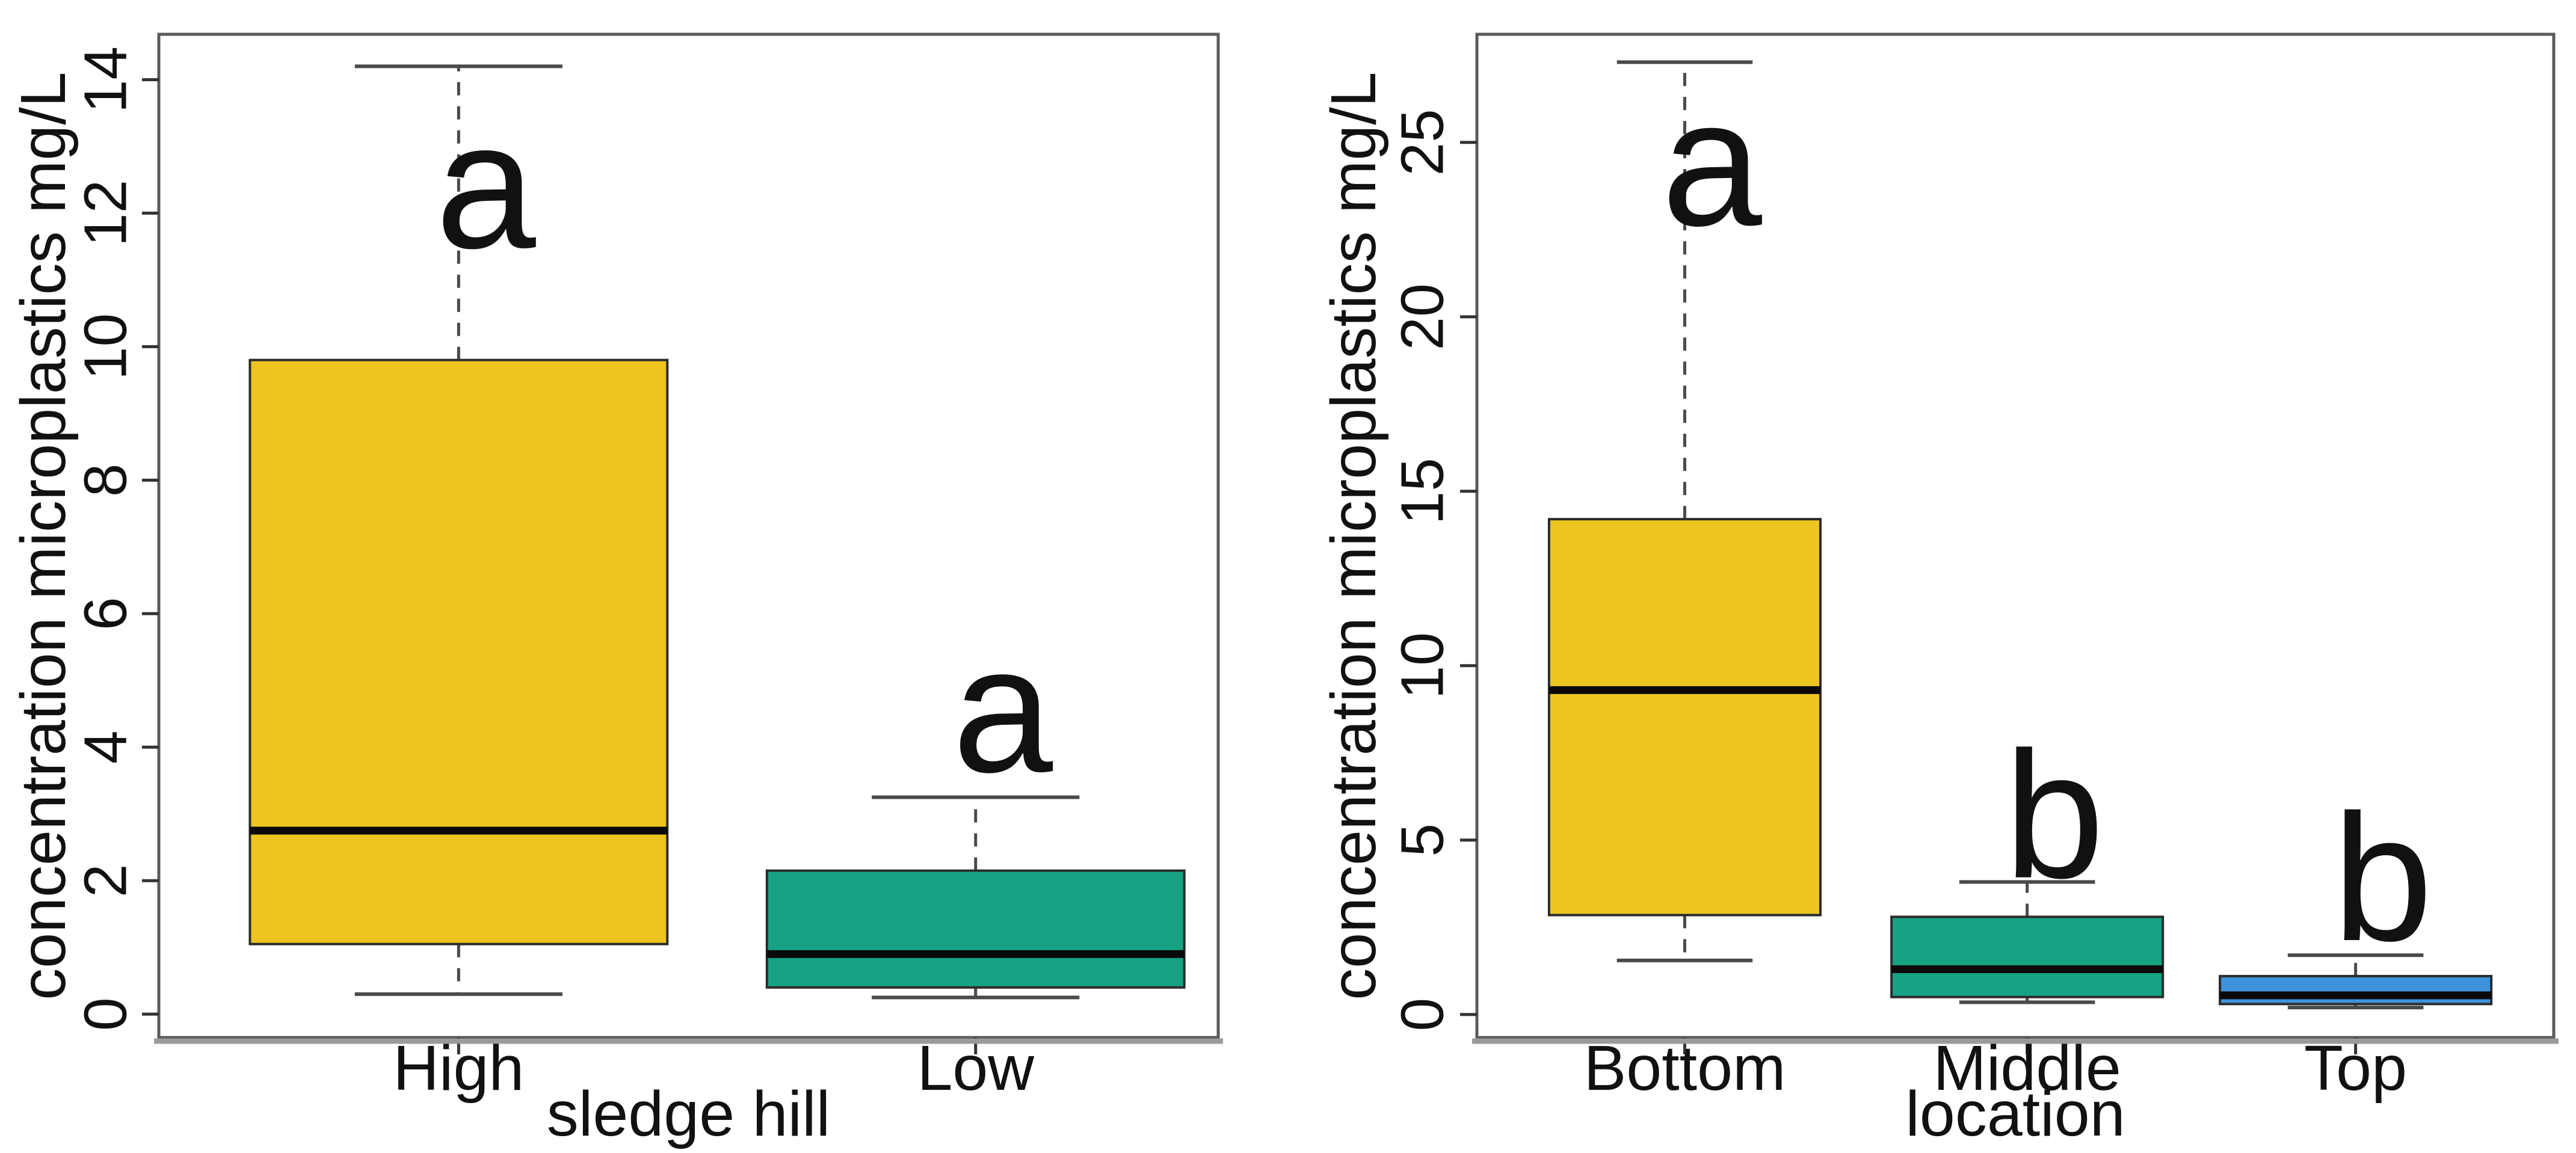  I want to click on box-group-low: a, so click(975, 804).